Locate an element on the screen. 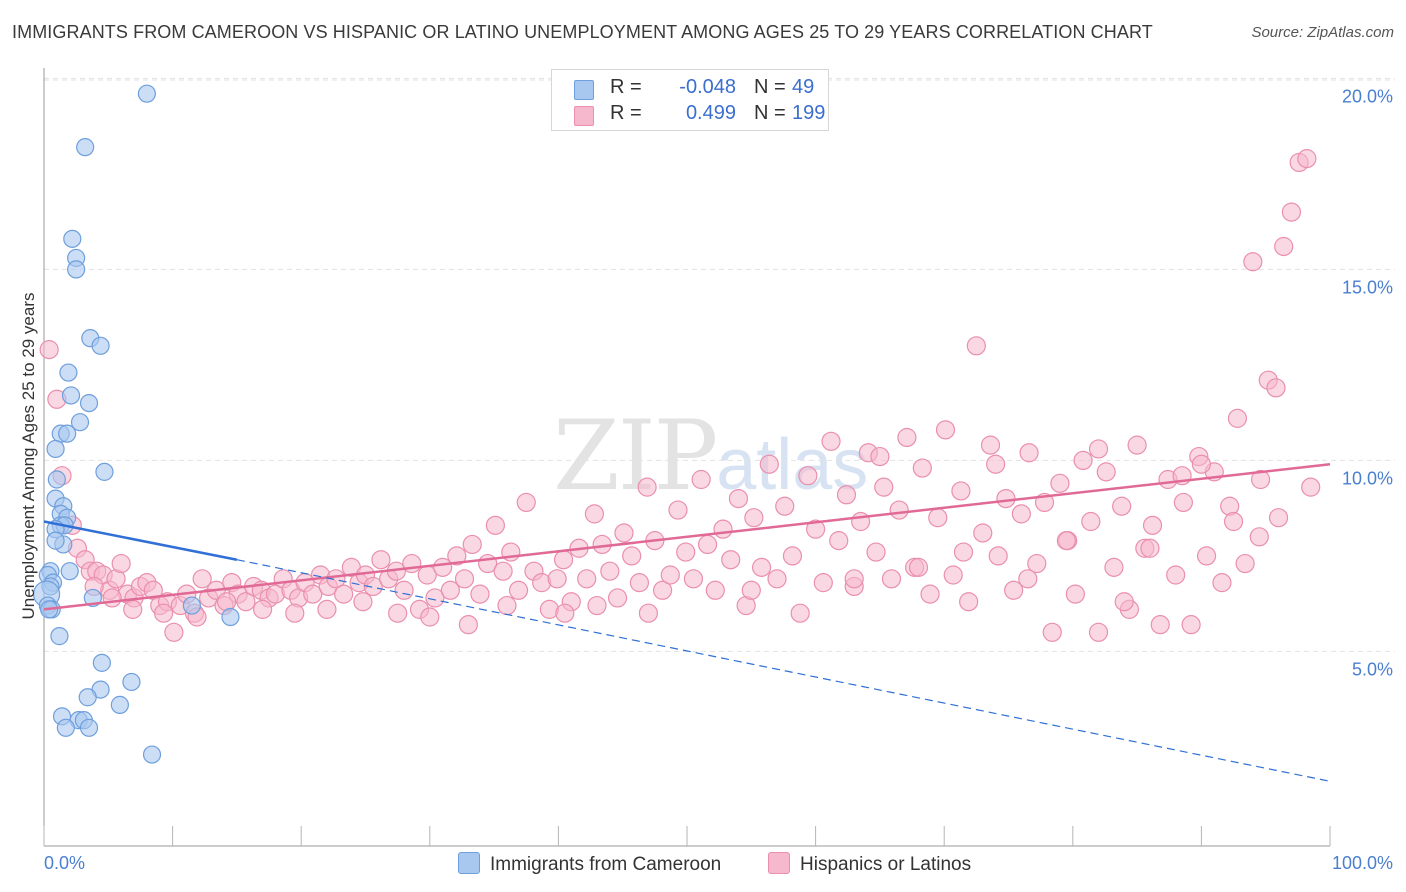  bottom-legend-cameroon: Immigrants from Cameroon is located at coordinates (589, 864).